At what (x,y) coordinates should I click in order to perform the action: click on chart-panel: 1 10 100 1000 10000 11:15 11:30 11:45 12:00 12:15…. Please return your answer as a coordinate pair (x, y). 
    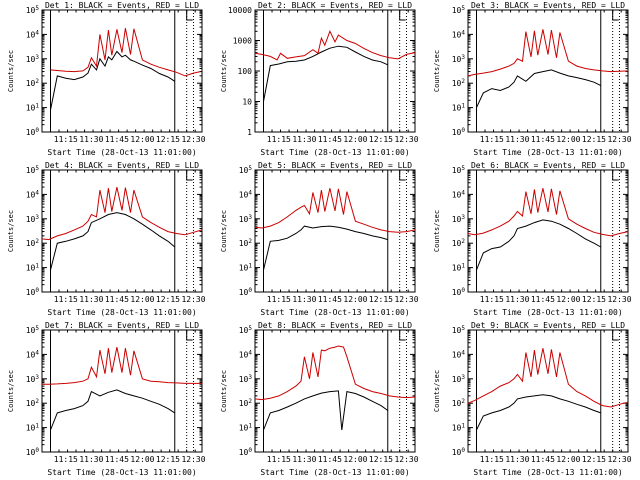
    Looking at the image, I should click on (319, 79).